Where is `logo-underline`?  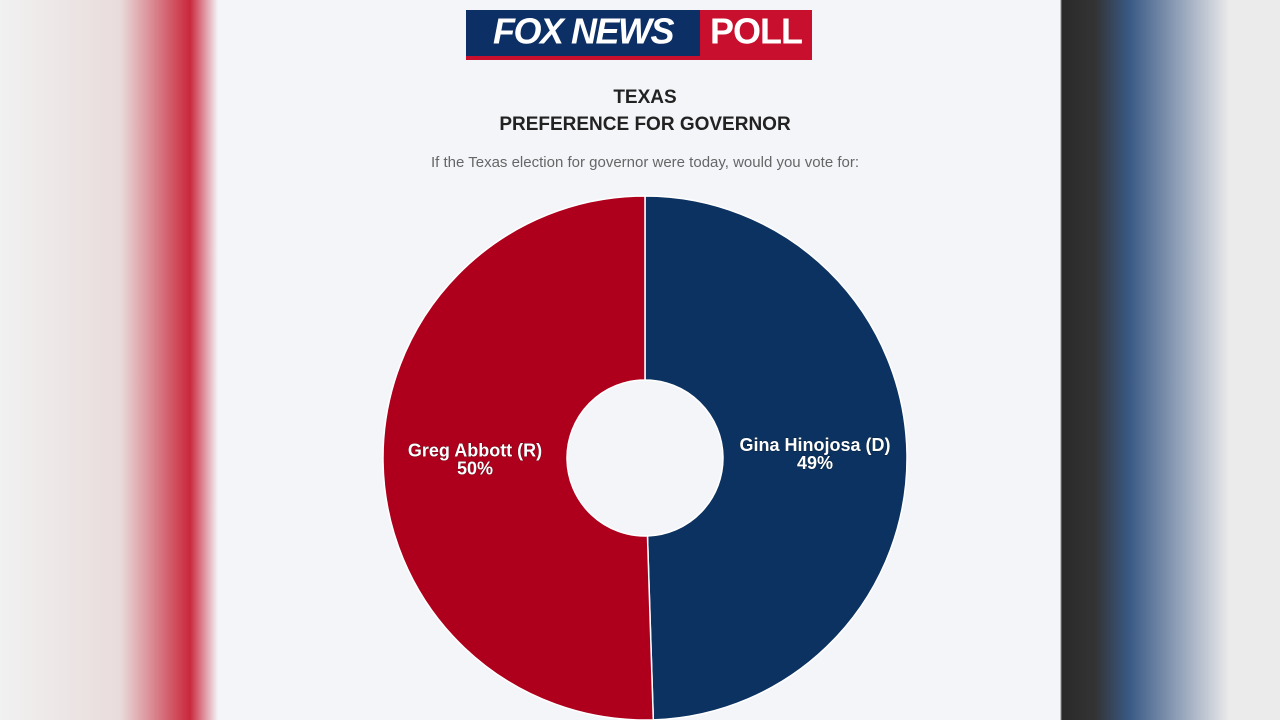 logo-underline is located at coordinates (639, 58).